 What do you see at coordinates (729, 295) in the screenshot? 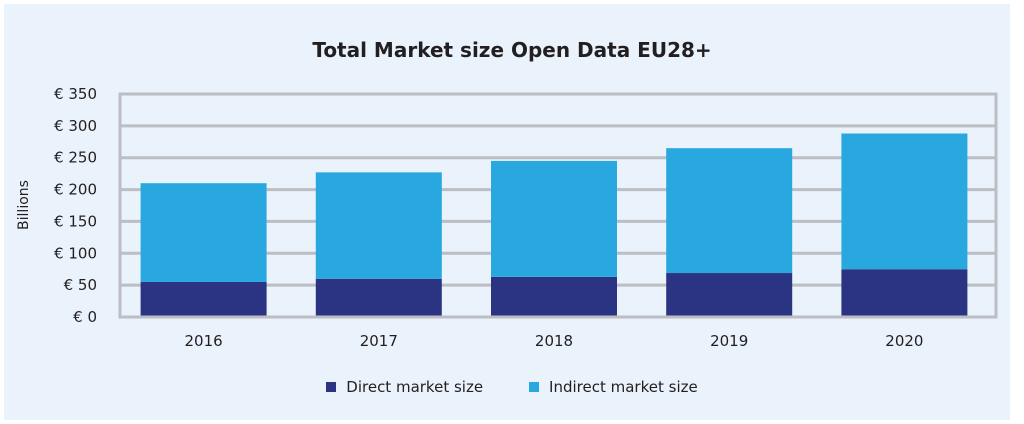
I see `bar-direct-2019` at bounding box center [729, 295].